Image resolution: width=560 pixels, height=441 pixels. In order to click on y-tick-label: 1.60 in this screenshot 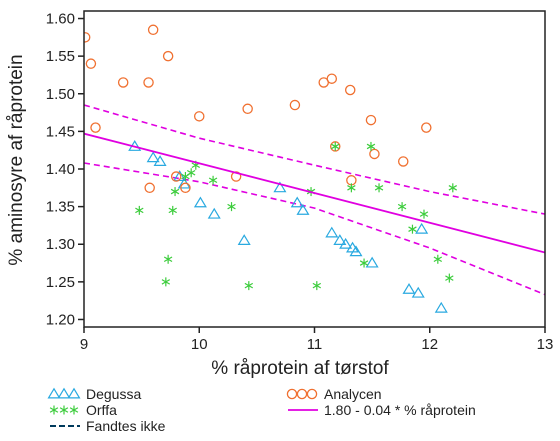, I will do `click(60, 19)`.